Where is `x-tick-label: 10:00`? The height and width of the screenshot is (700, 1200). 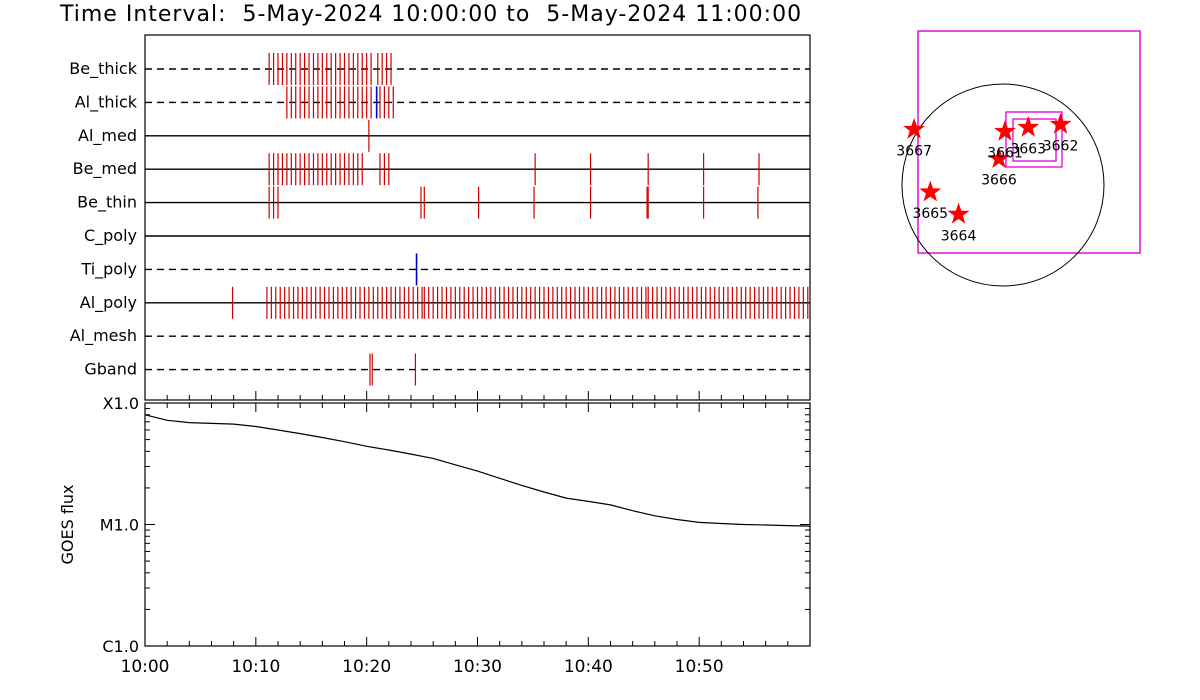 x-tick-label: 10:00 is located at coordinates (145, 667).